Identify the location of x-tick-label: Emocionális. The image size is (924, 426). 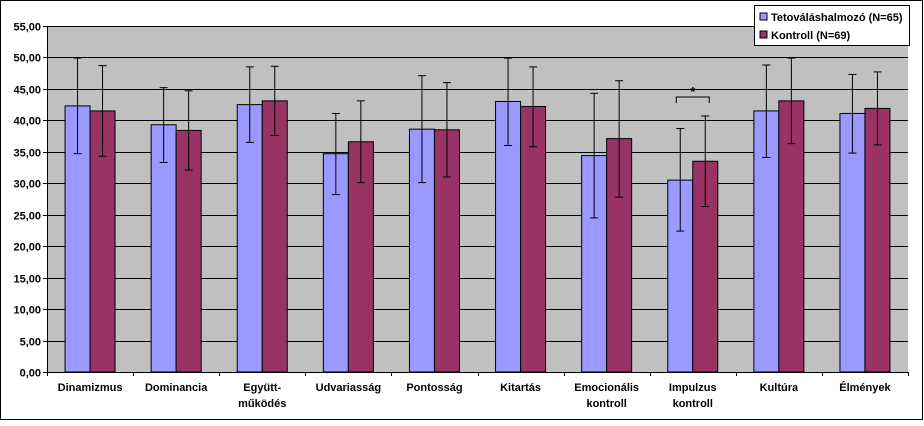
(606, 388).